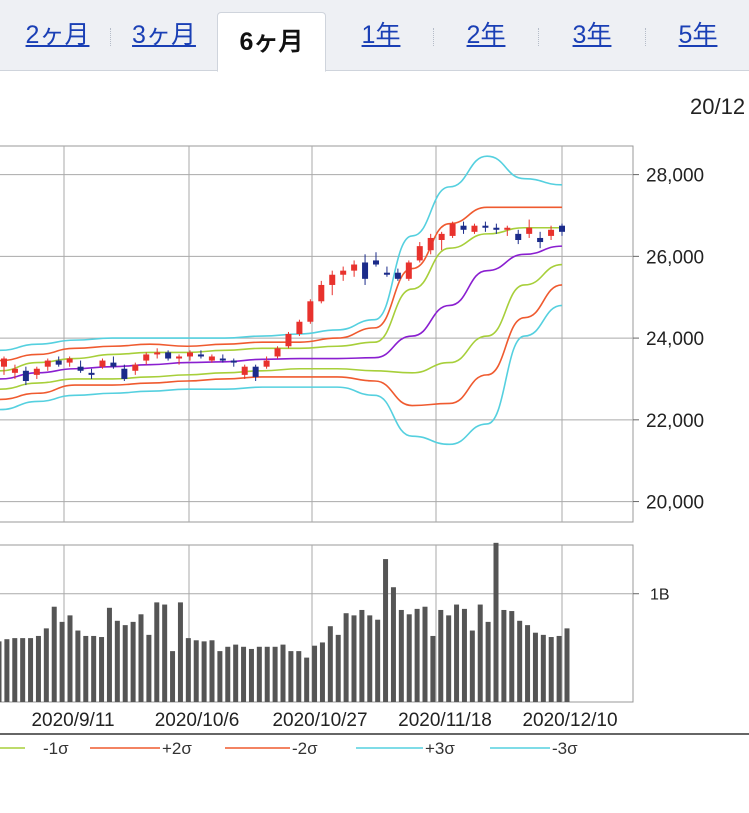 The width and height of the screenshot is (749, 813). I want to click on tab-5-years: 5年, so click(698, 35).